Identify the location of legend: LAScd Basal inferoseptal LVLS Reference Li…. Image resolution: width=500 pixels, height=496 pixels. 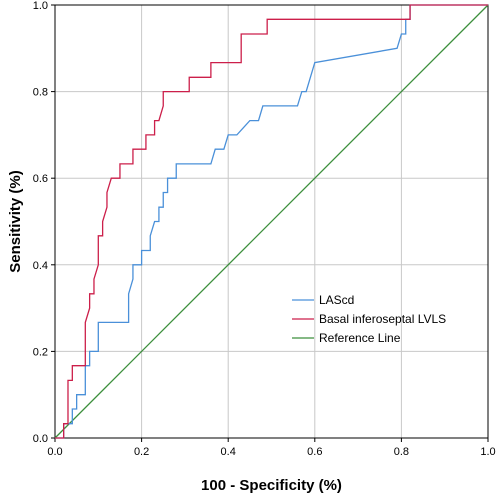
(369, 319).